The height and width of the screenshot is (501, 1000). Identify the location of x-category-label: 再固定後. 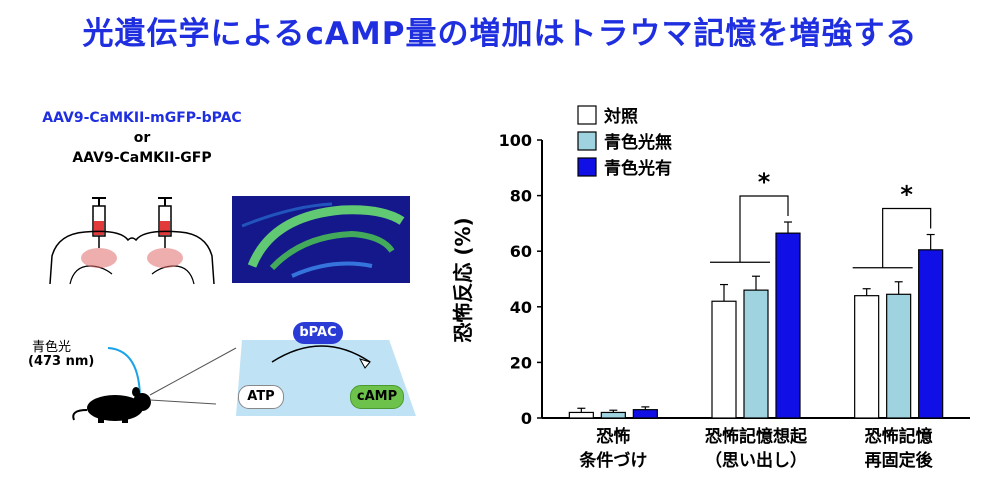
(899, 460).